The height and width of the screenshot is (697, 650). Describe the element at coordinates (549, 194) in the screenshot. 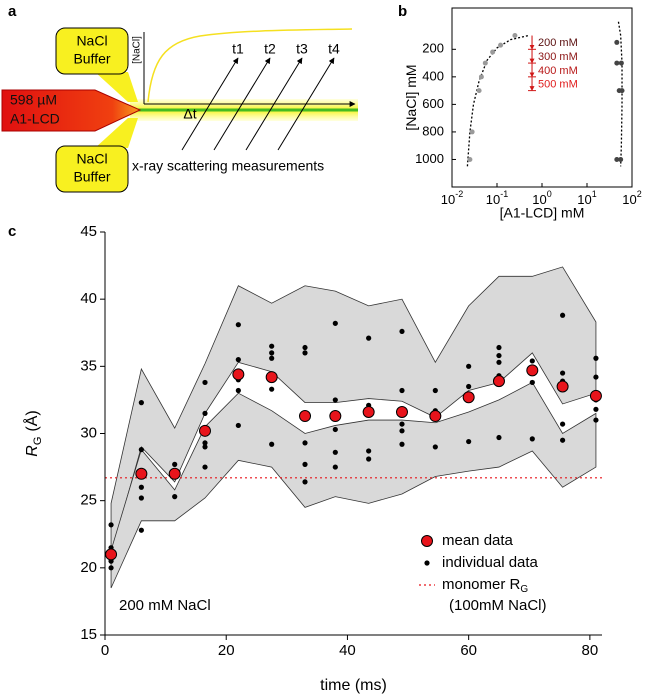

I see `tick-exponent: 0` at that location.